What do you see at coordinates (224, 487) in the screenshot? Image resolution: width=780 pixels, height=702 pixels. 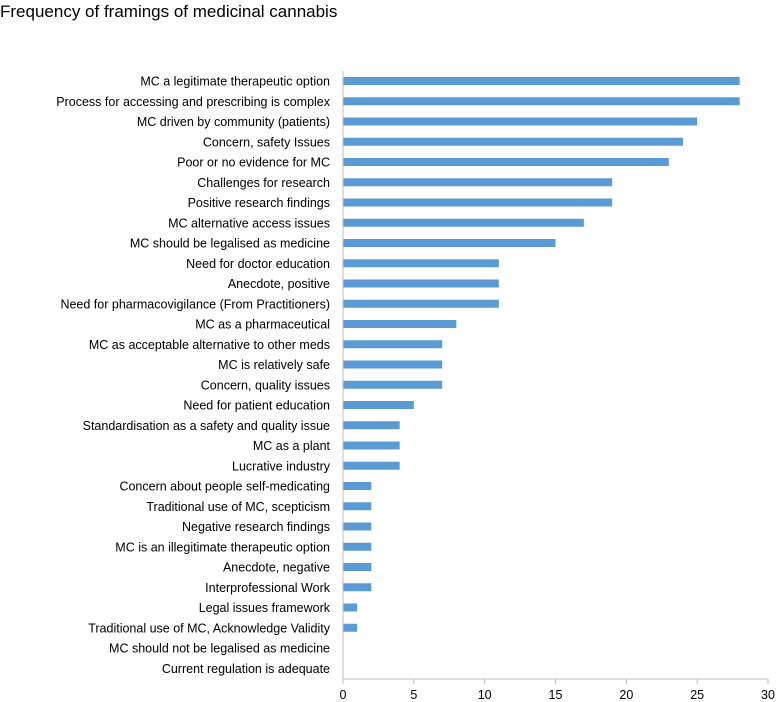 I see `category-label: Concern about people self-medicating` at bounding box center [224, 487].